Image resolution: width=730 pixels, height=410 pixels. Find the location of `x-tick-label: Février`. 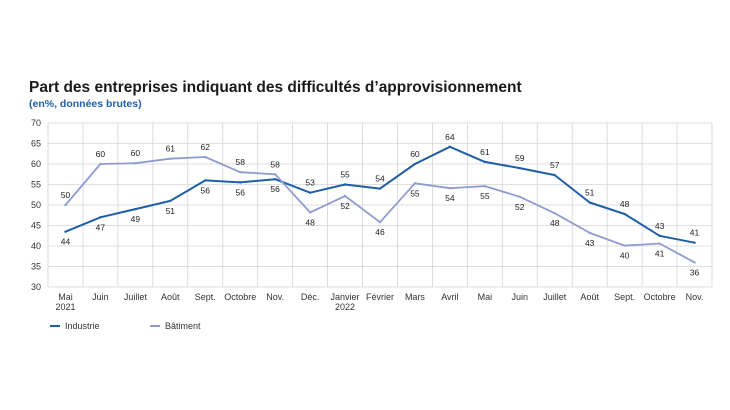

x-tick-label: Février is located at coordinates (380, 297).